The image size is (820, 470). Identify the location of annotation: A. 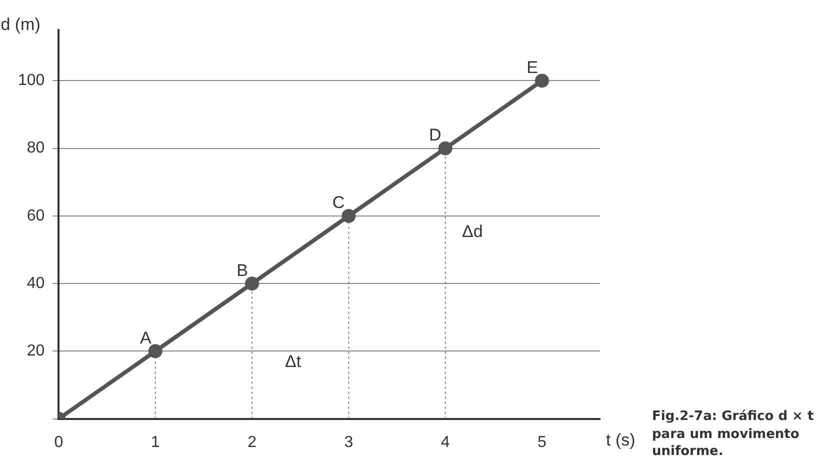
(146, 338).